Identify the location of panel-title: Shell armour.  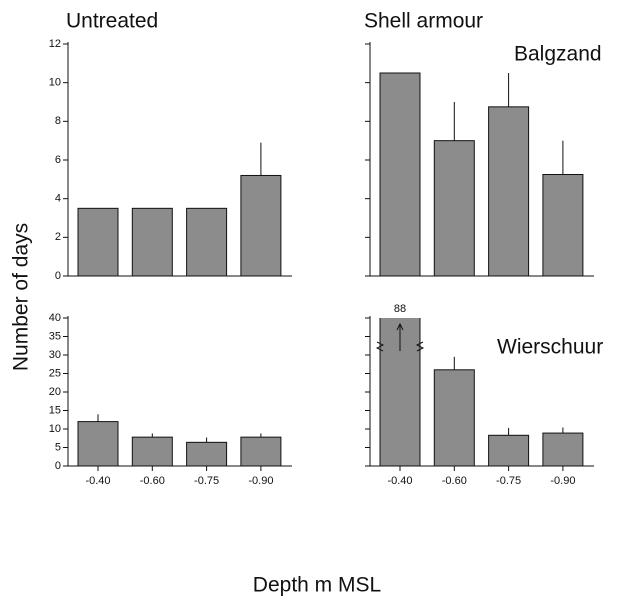
(423, 21).